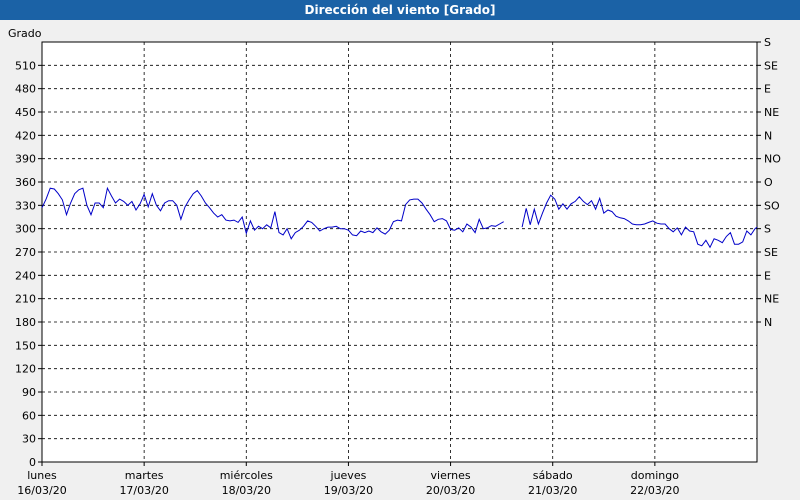 This screenshot has height=500, width=800. I want to click on y-tick-label: 120, so click(25, 369).